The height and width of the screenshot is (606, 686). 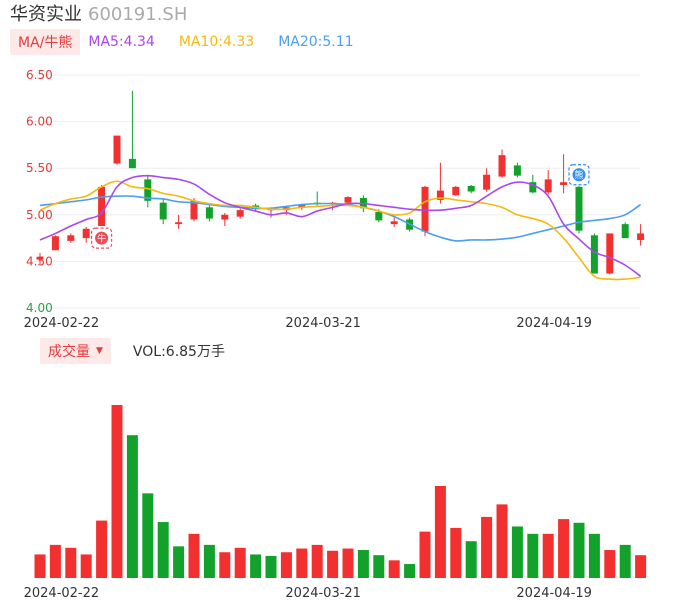 I want to click on ma20-line, so click(x=340, y=218).